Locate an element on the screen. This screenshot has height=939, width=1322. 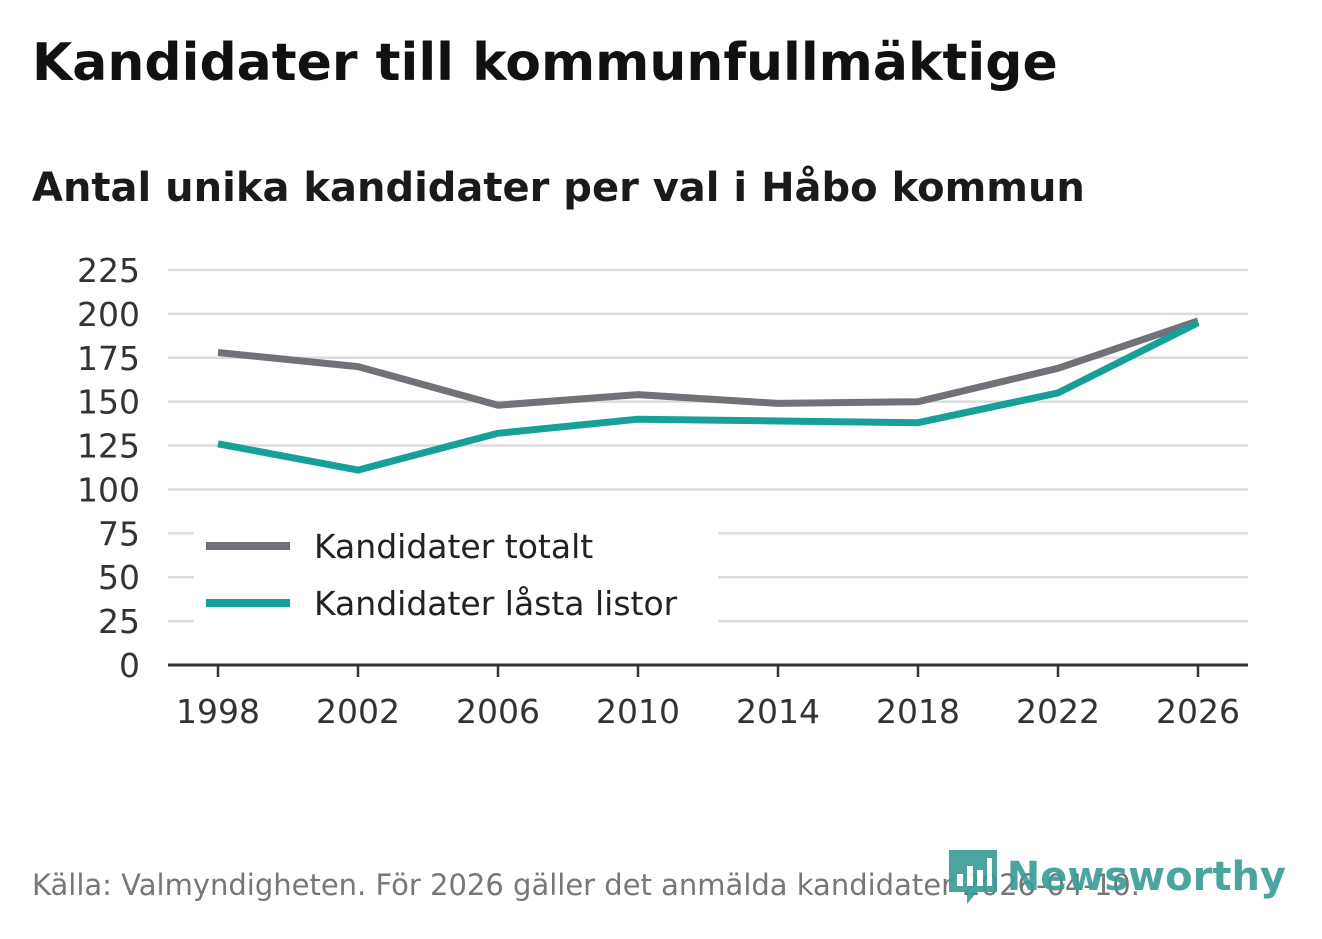
y-tick-label: 225 is located at coordinates (108, 270).